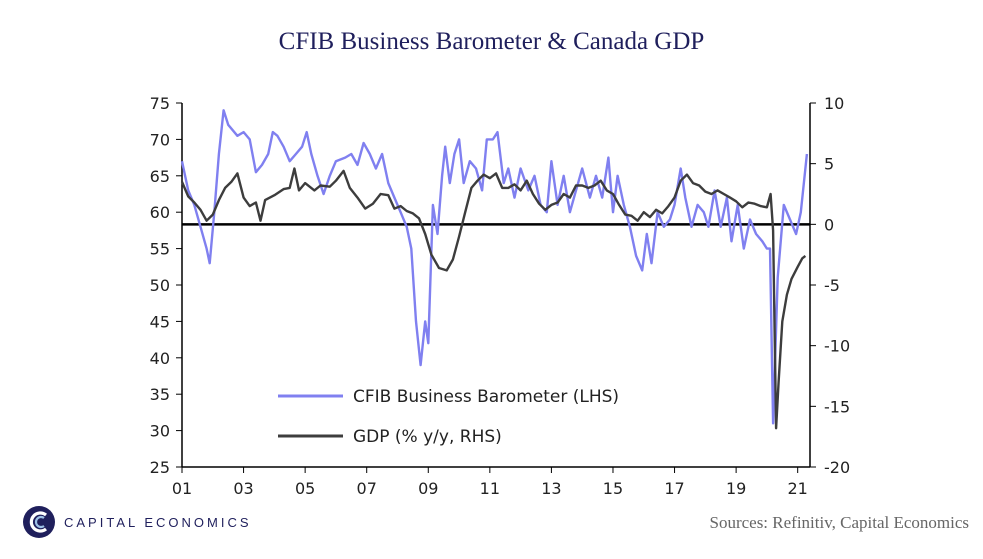  Describe the element at coordinates (490, 488) in the screenshot. I see `x-tick-label: 11` at that location.